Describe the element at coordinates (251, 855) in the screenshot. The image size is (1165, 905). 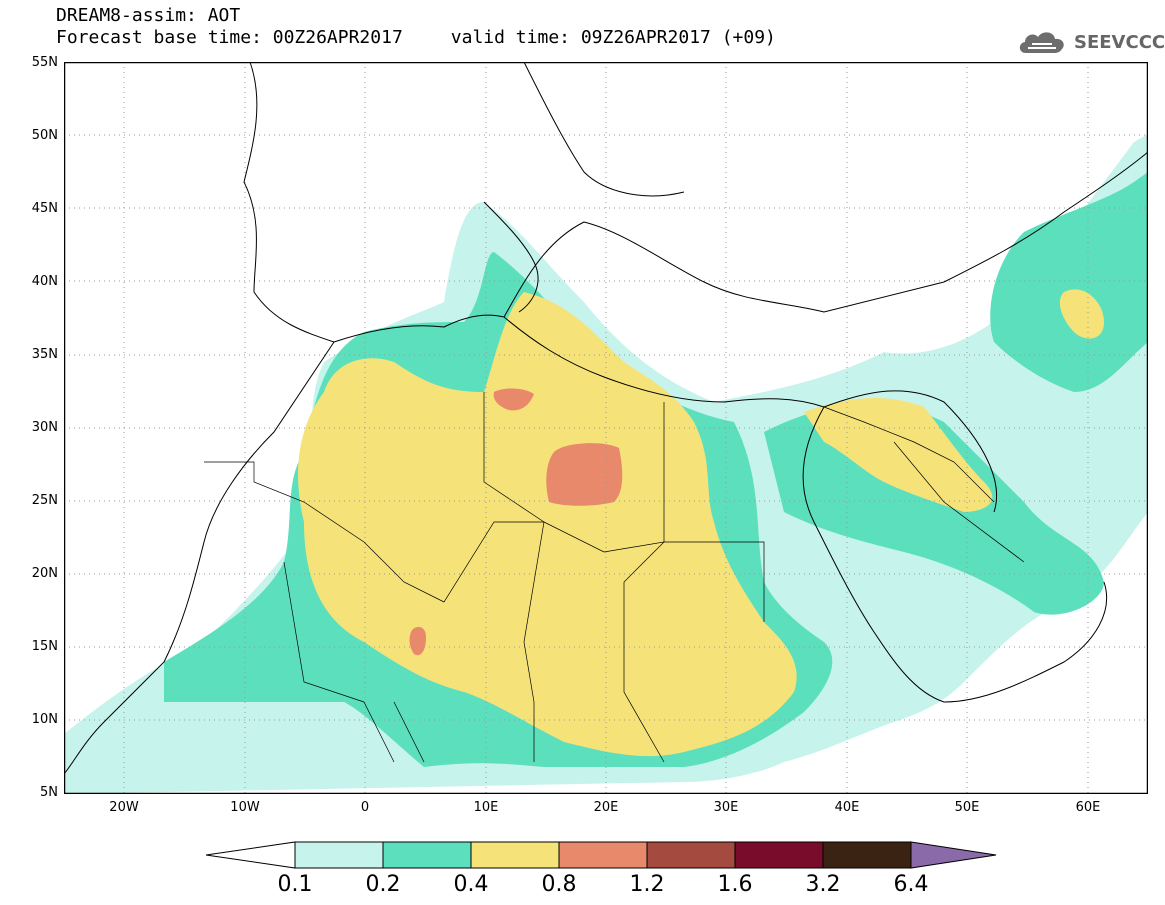
I see `colorbar-swatch-low` at that location.